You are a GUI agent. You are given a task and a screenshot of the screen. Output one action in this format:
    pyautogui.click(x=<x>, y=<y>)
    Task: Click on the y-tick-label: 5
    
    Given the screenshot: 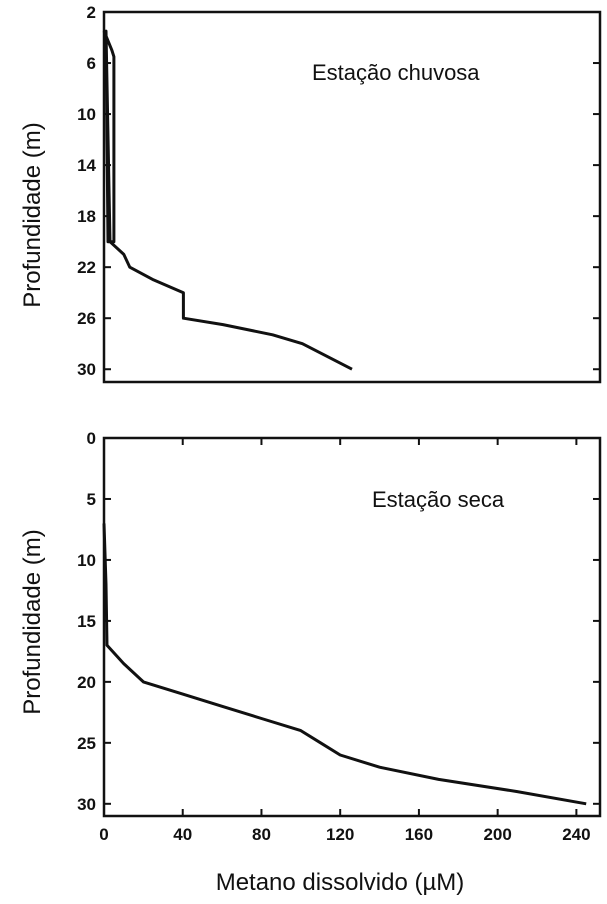 What is the action you would take?
    pyautogui.click(x=91, y=499)
    